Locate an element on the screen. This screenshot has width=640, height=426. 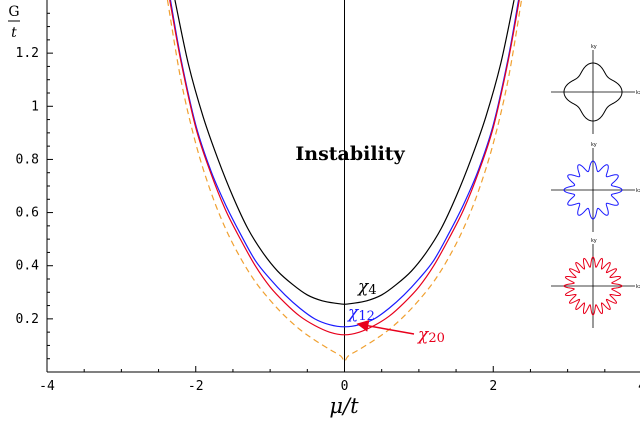
fermi-surface-inset-4: kx ky is located at coordinates (595, 89).